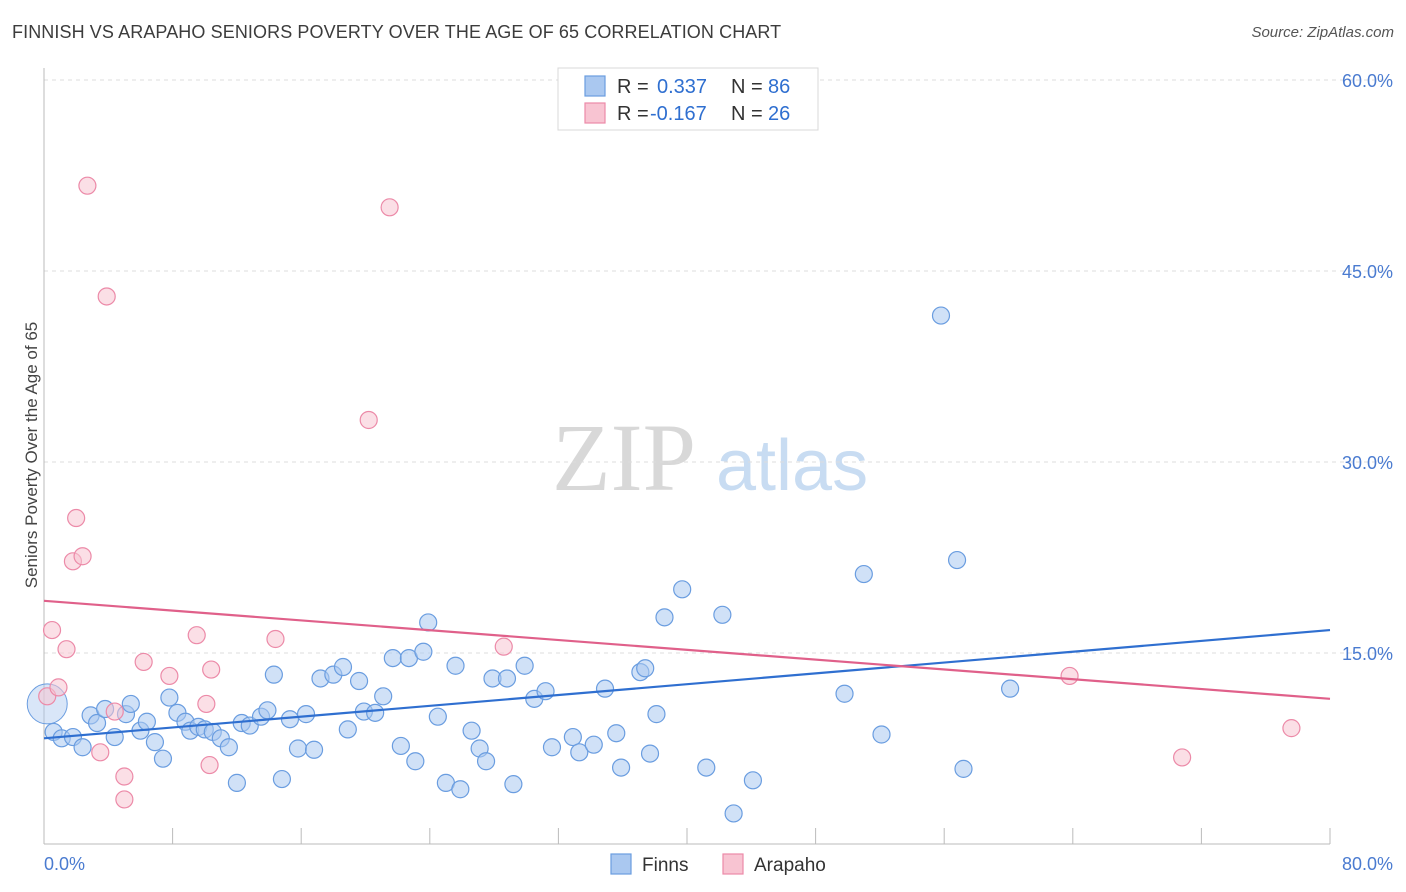 This screenshot has width=1406, height=892. What do you see at coordinates (790, 865) in the screenshot?
I see `legend-arapaho-label: Arapaho` at bounding box center [790, 865].